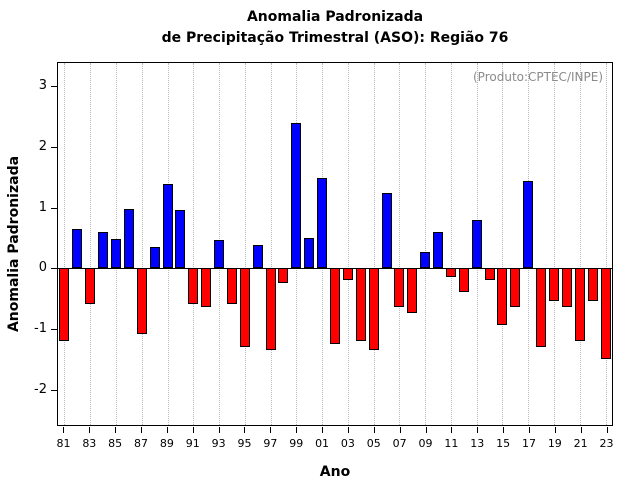 The image size is (640, 500). Describe the element at coordinates (89, 443) in the screenshot. I see `x-tick-label: 83` at that location.